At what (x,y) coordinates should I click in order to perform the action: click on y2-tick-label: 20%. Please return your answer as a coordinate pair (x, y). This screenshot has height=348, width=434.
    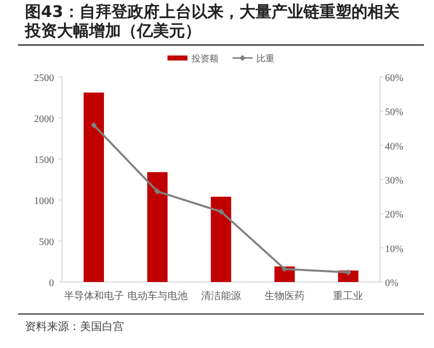
    Looking at the image, I should click on (394, 215).